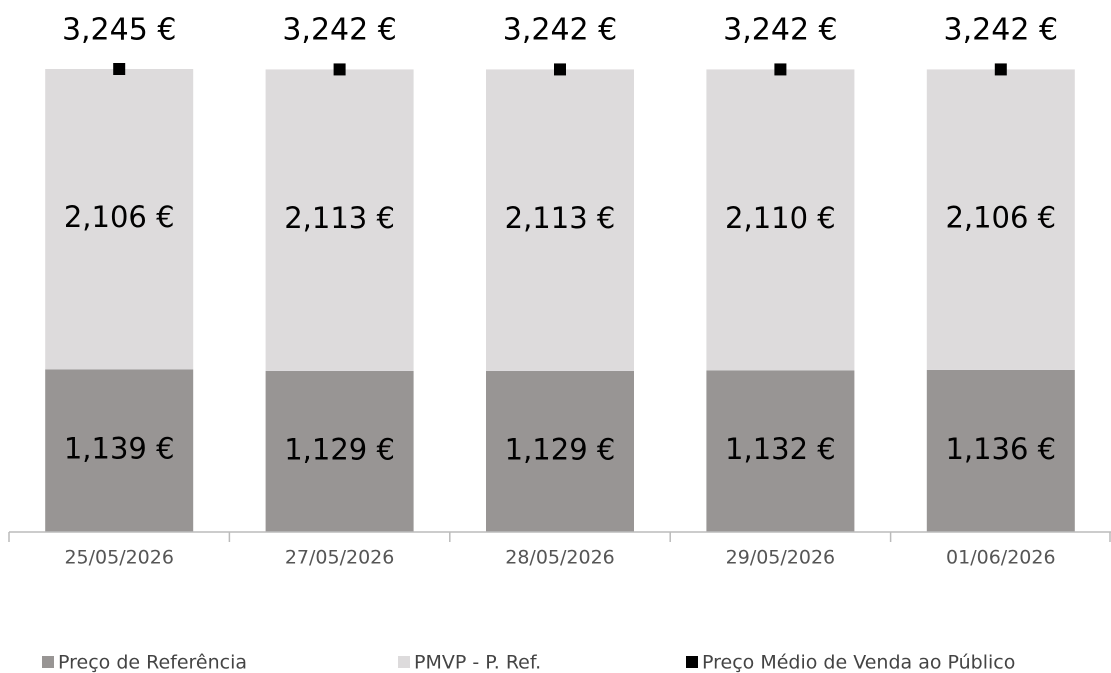 Image resolution: width=1111 pixels, height=673 pixels. I want to click on x-tick-label: 28/05/2026, so click(560, 558).